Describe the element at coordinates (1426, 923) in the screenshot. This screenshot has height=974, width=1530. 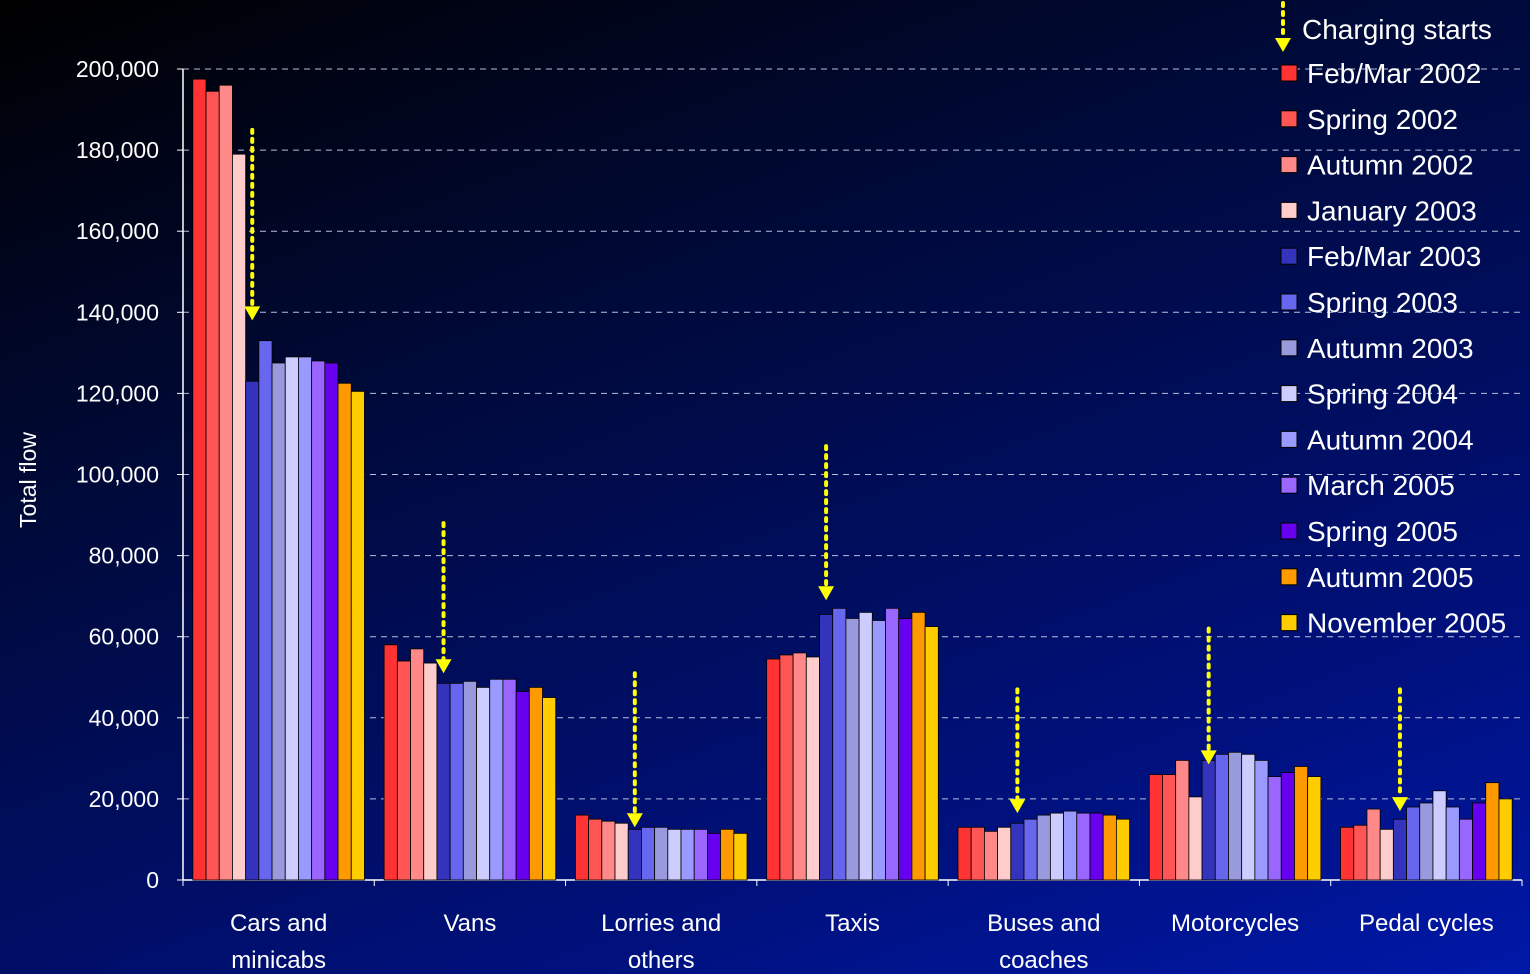
I see `x-tick-label: Pedal cycles` at that location.